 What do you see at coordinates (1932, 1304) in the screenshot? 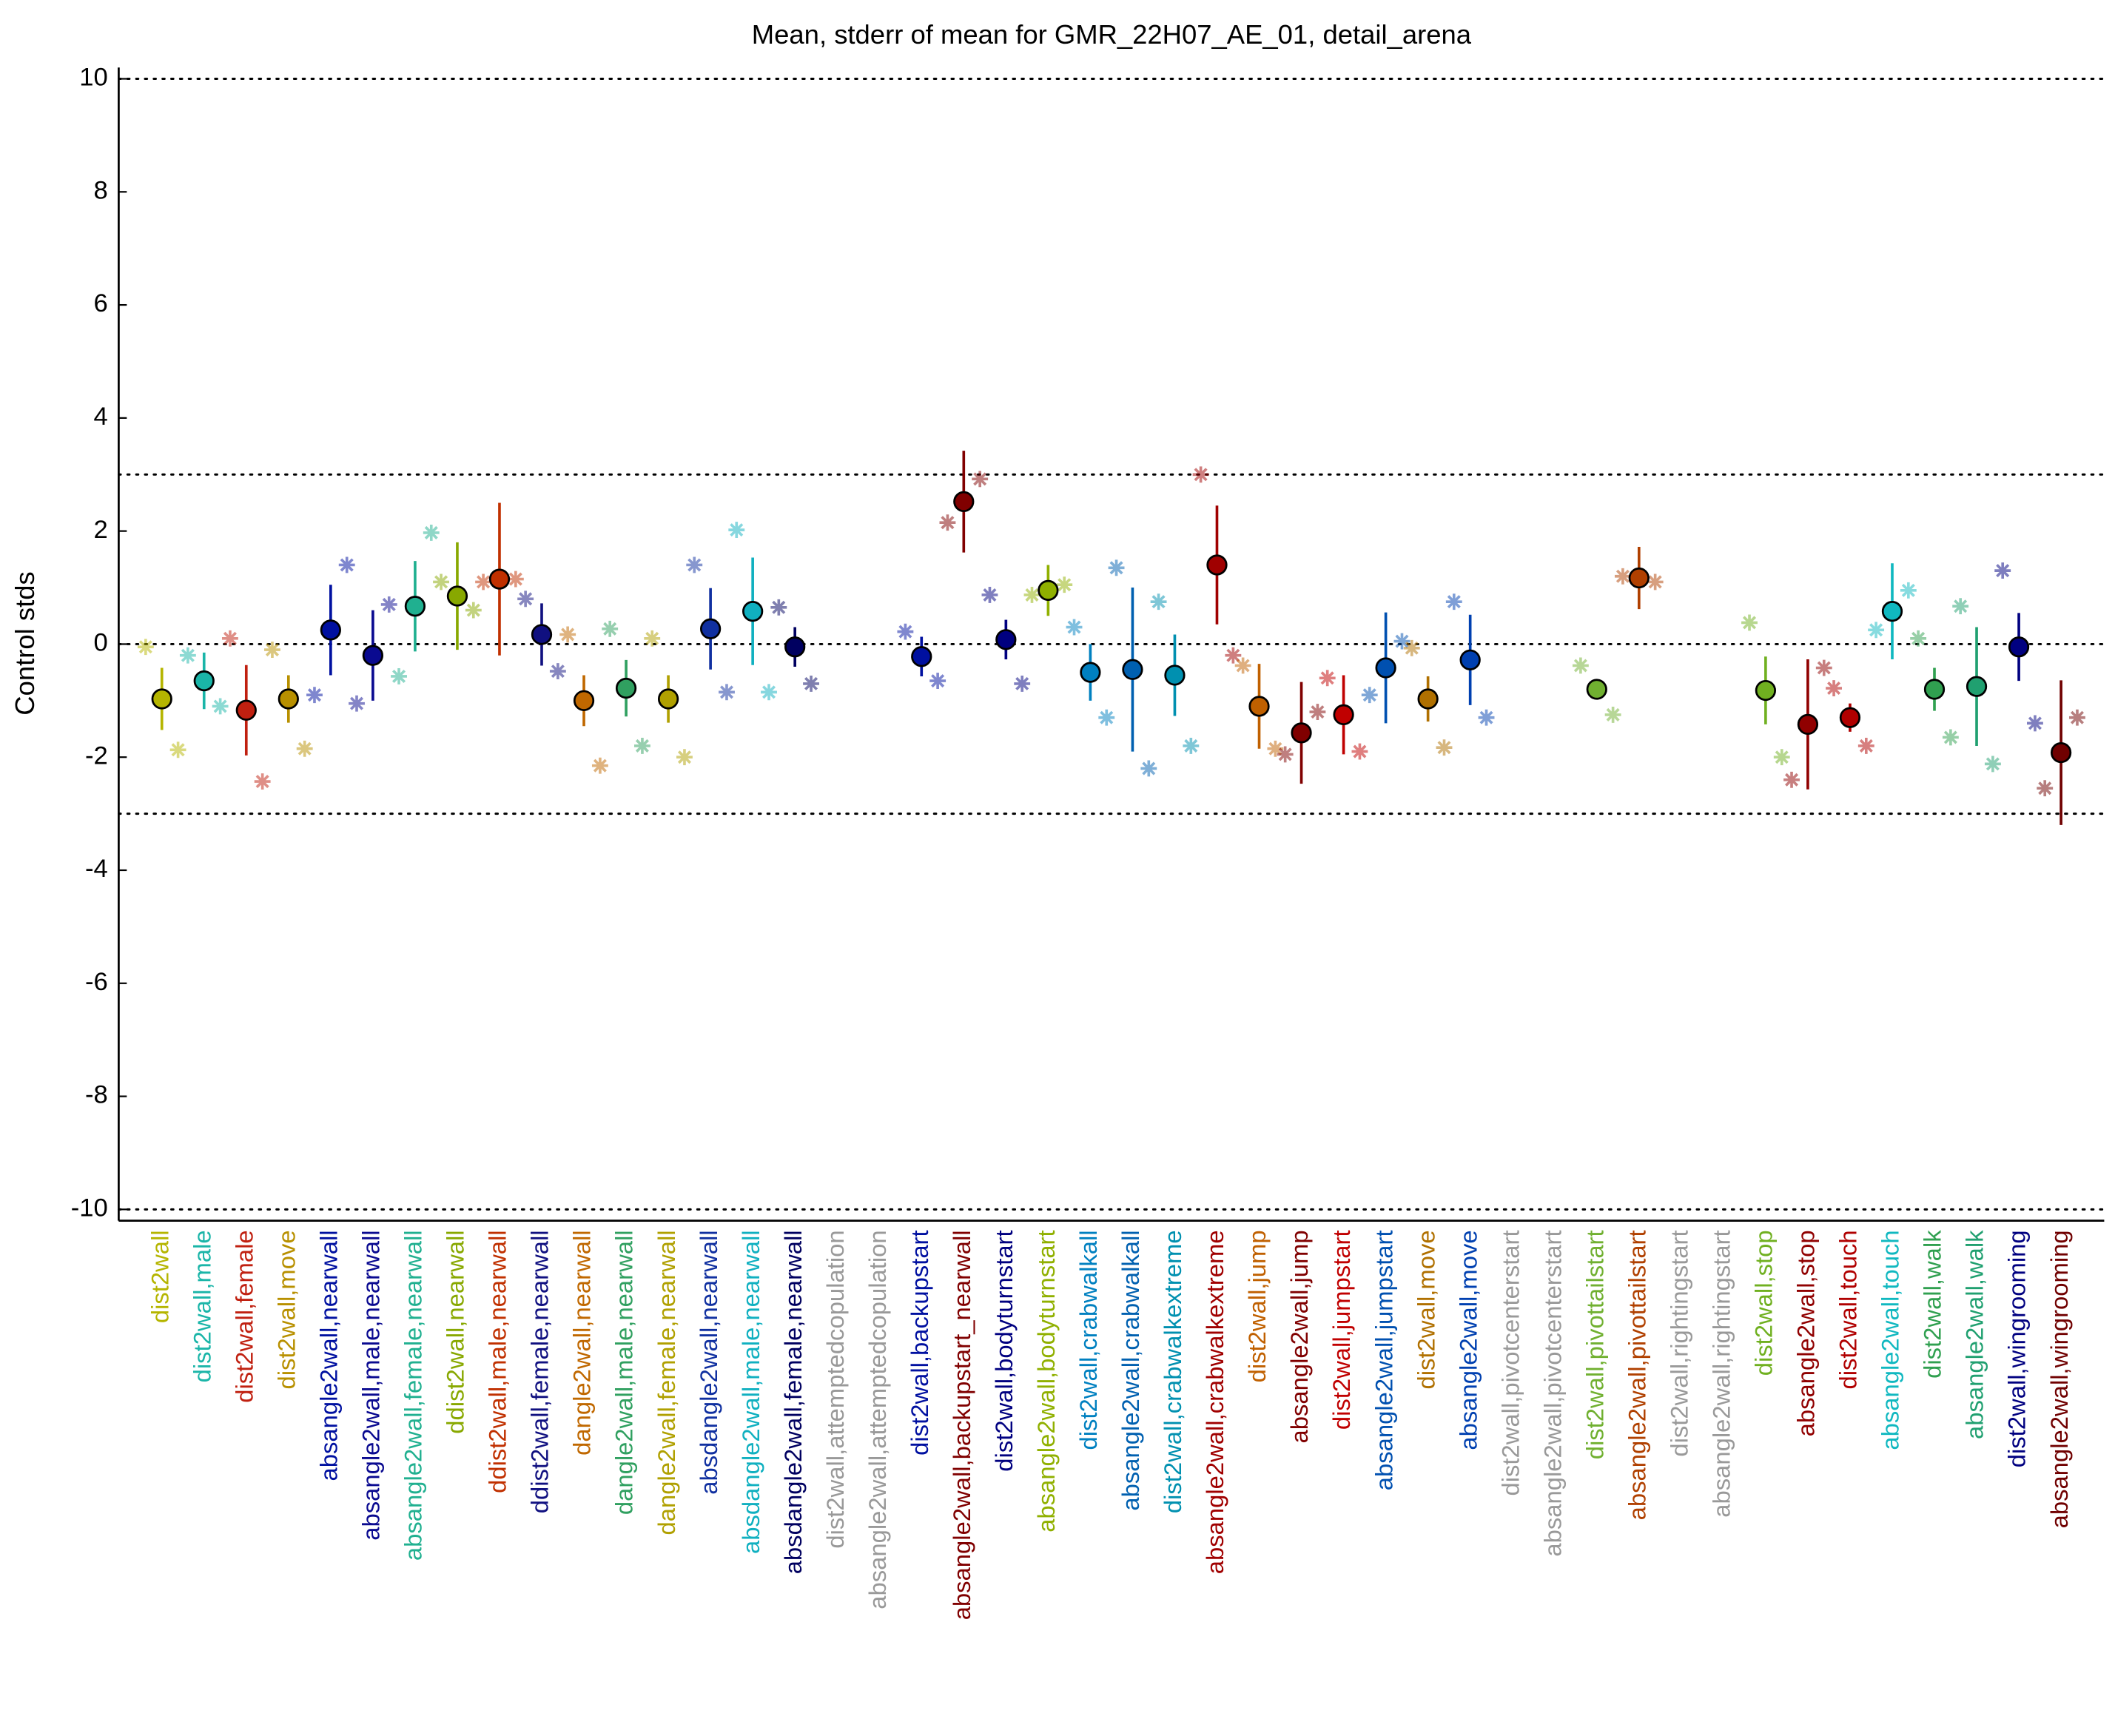
I see `x-tick-label: dist2wall,walk` at bounding box center [1932, 1304].